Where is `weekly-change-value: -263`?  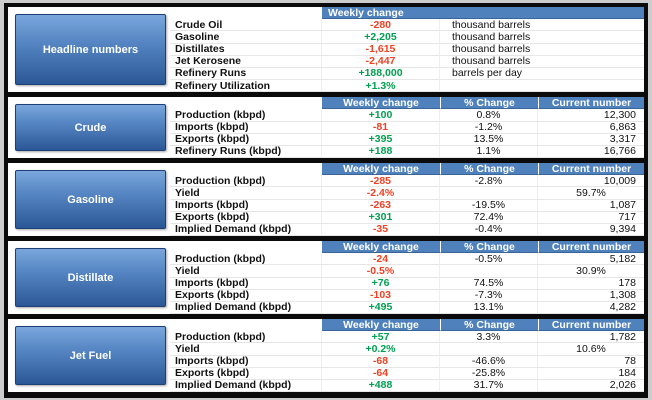 weekly-change-value: -263 is located at coordinates (381, 205).